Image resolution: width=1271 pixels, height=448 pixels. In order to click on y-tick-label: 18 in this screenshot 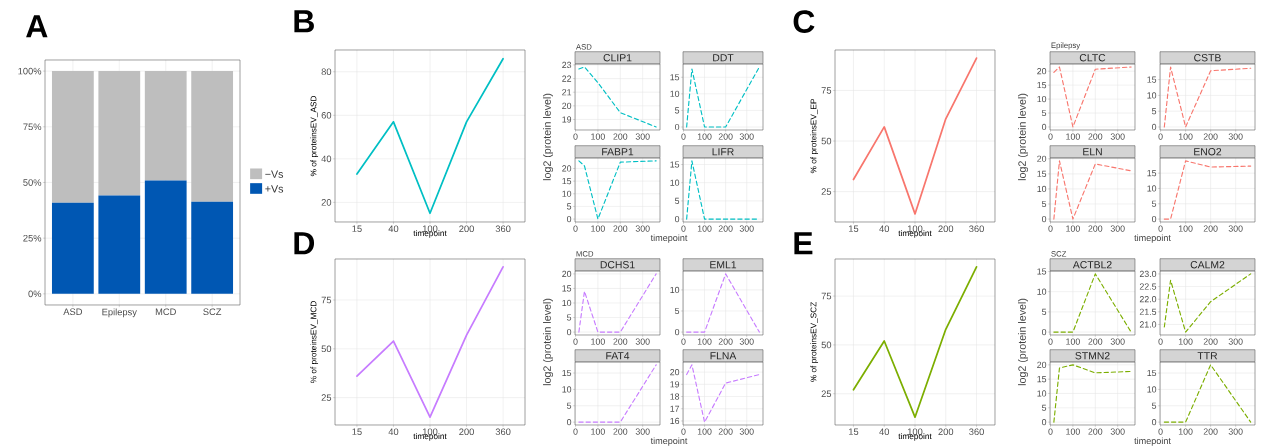, I will do `click(675, 396)`.